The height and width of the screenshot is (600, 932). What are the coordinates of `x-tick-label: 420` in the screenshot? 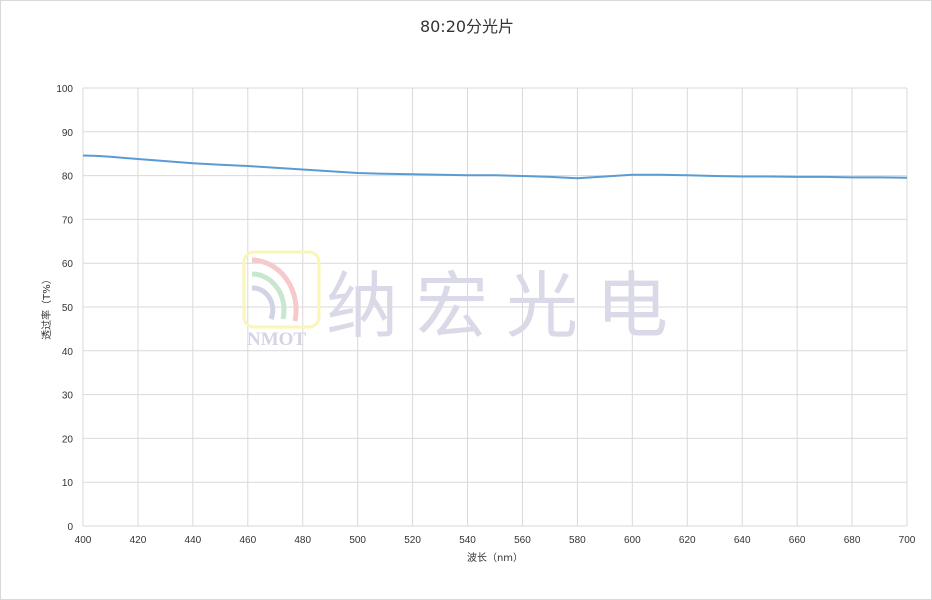 It's located at (138, 540).